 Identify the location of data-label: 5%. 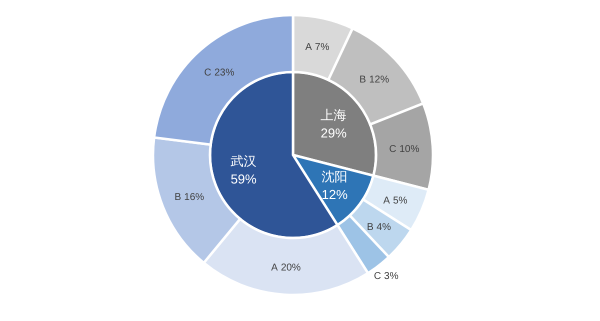
(400, 200).